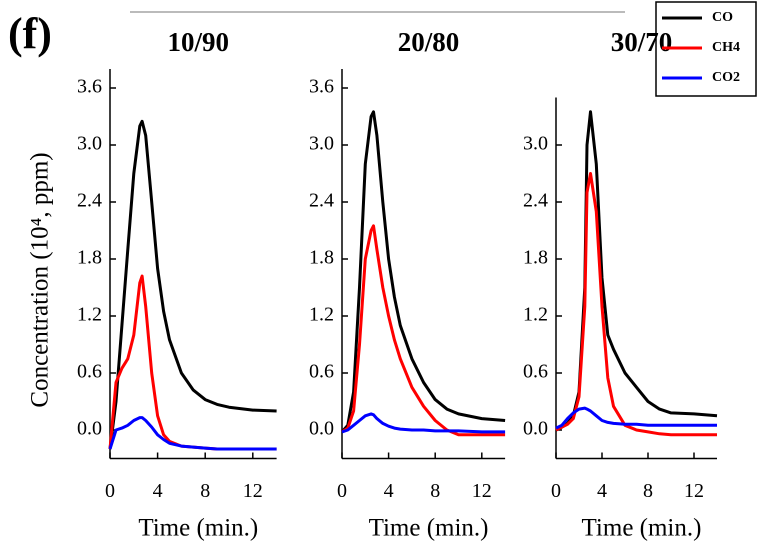  Describe the element at coordinates (642, 42) in the screenshot. I see `chart-title: 30/70` at that location.